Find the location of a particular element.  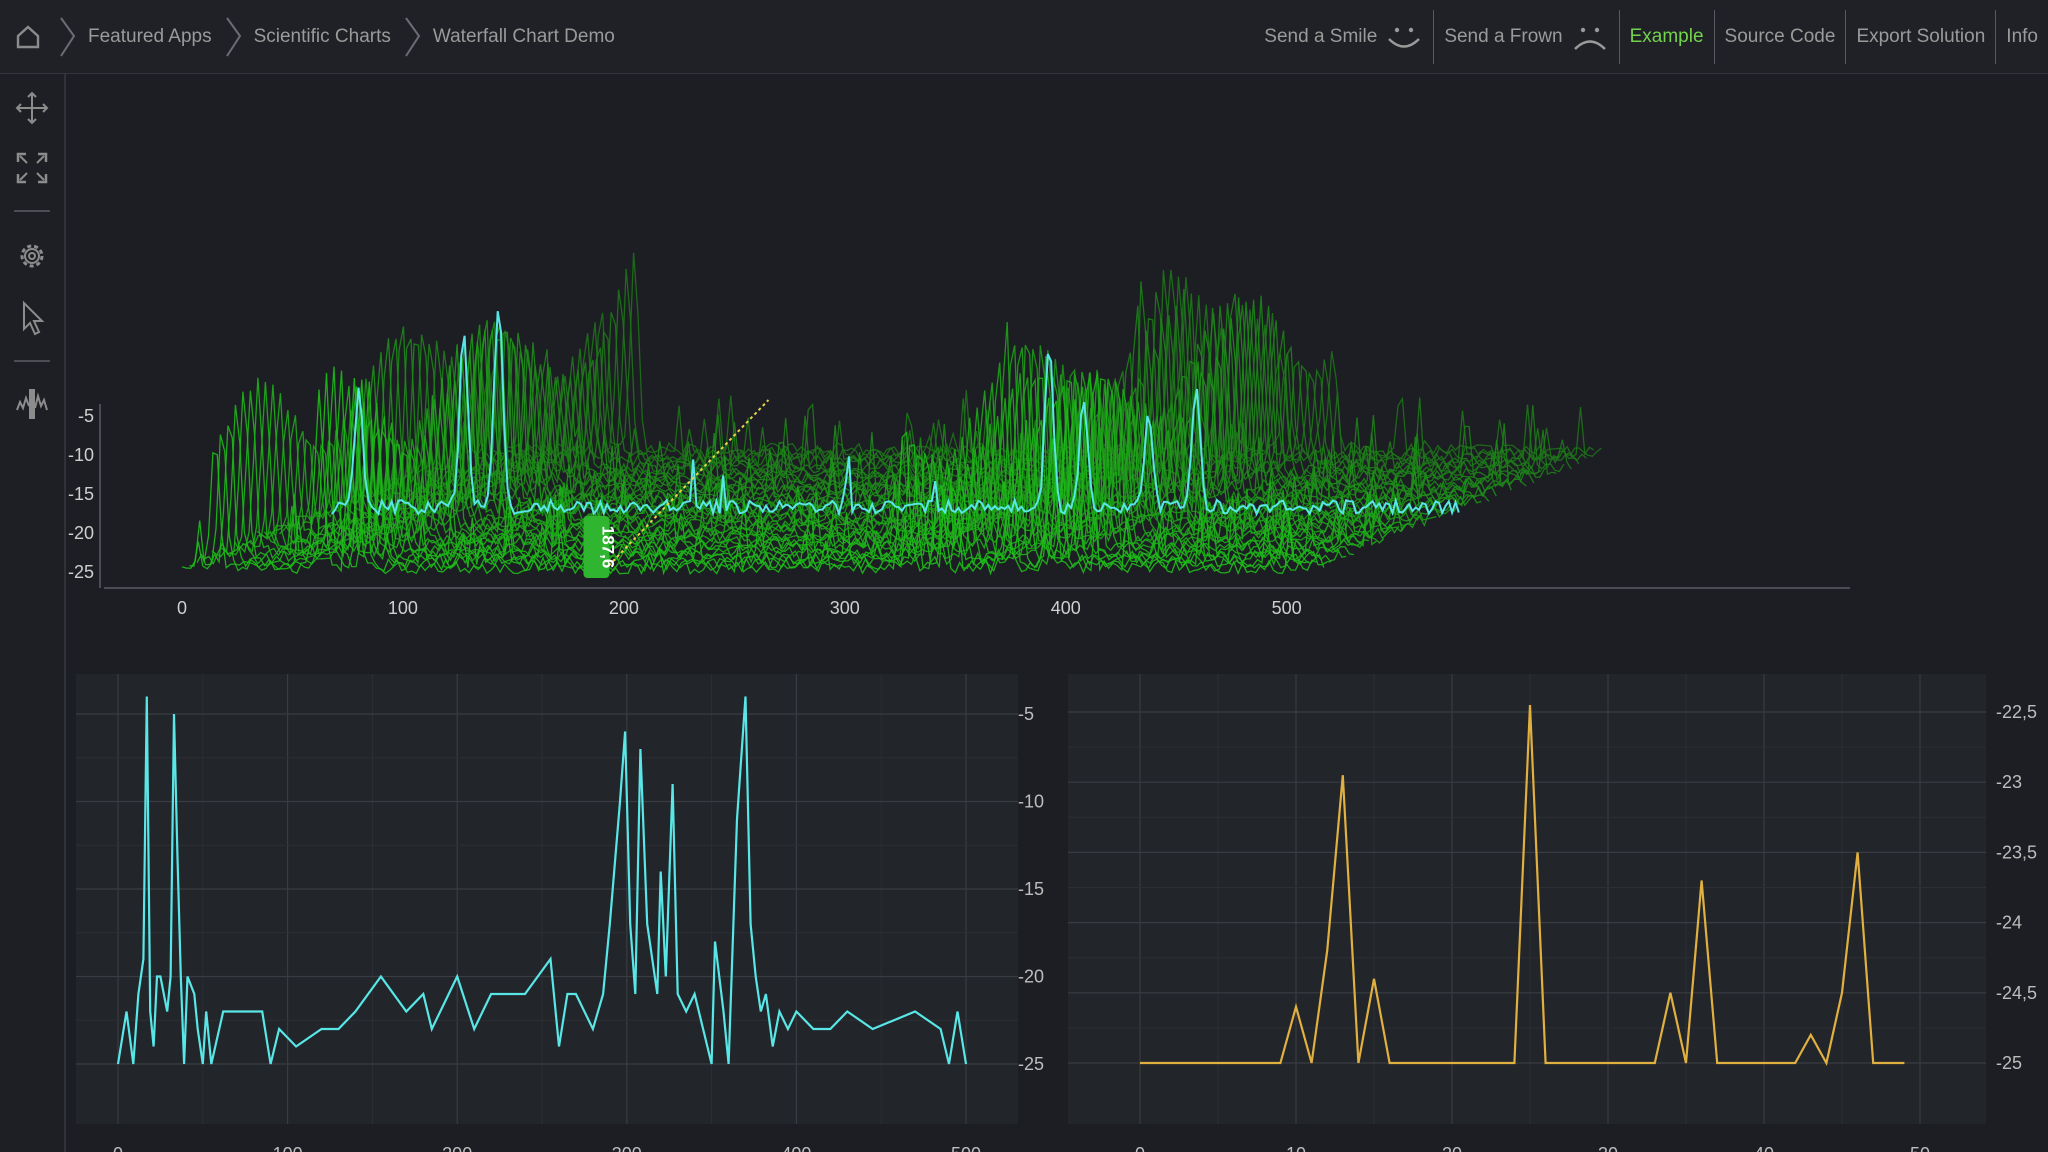

settings-button is located at coordinates (32, 256).